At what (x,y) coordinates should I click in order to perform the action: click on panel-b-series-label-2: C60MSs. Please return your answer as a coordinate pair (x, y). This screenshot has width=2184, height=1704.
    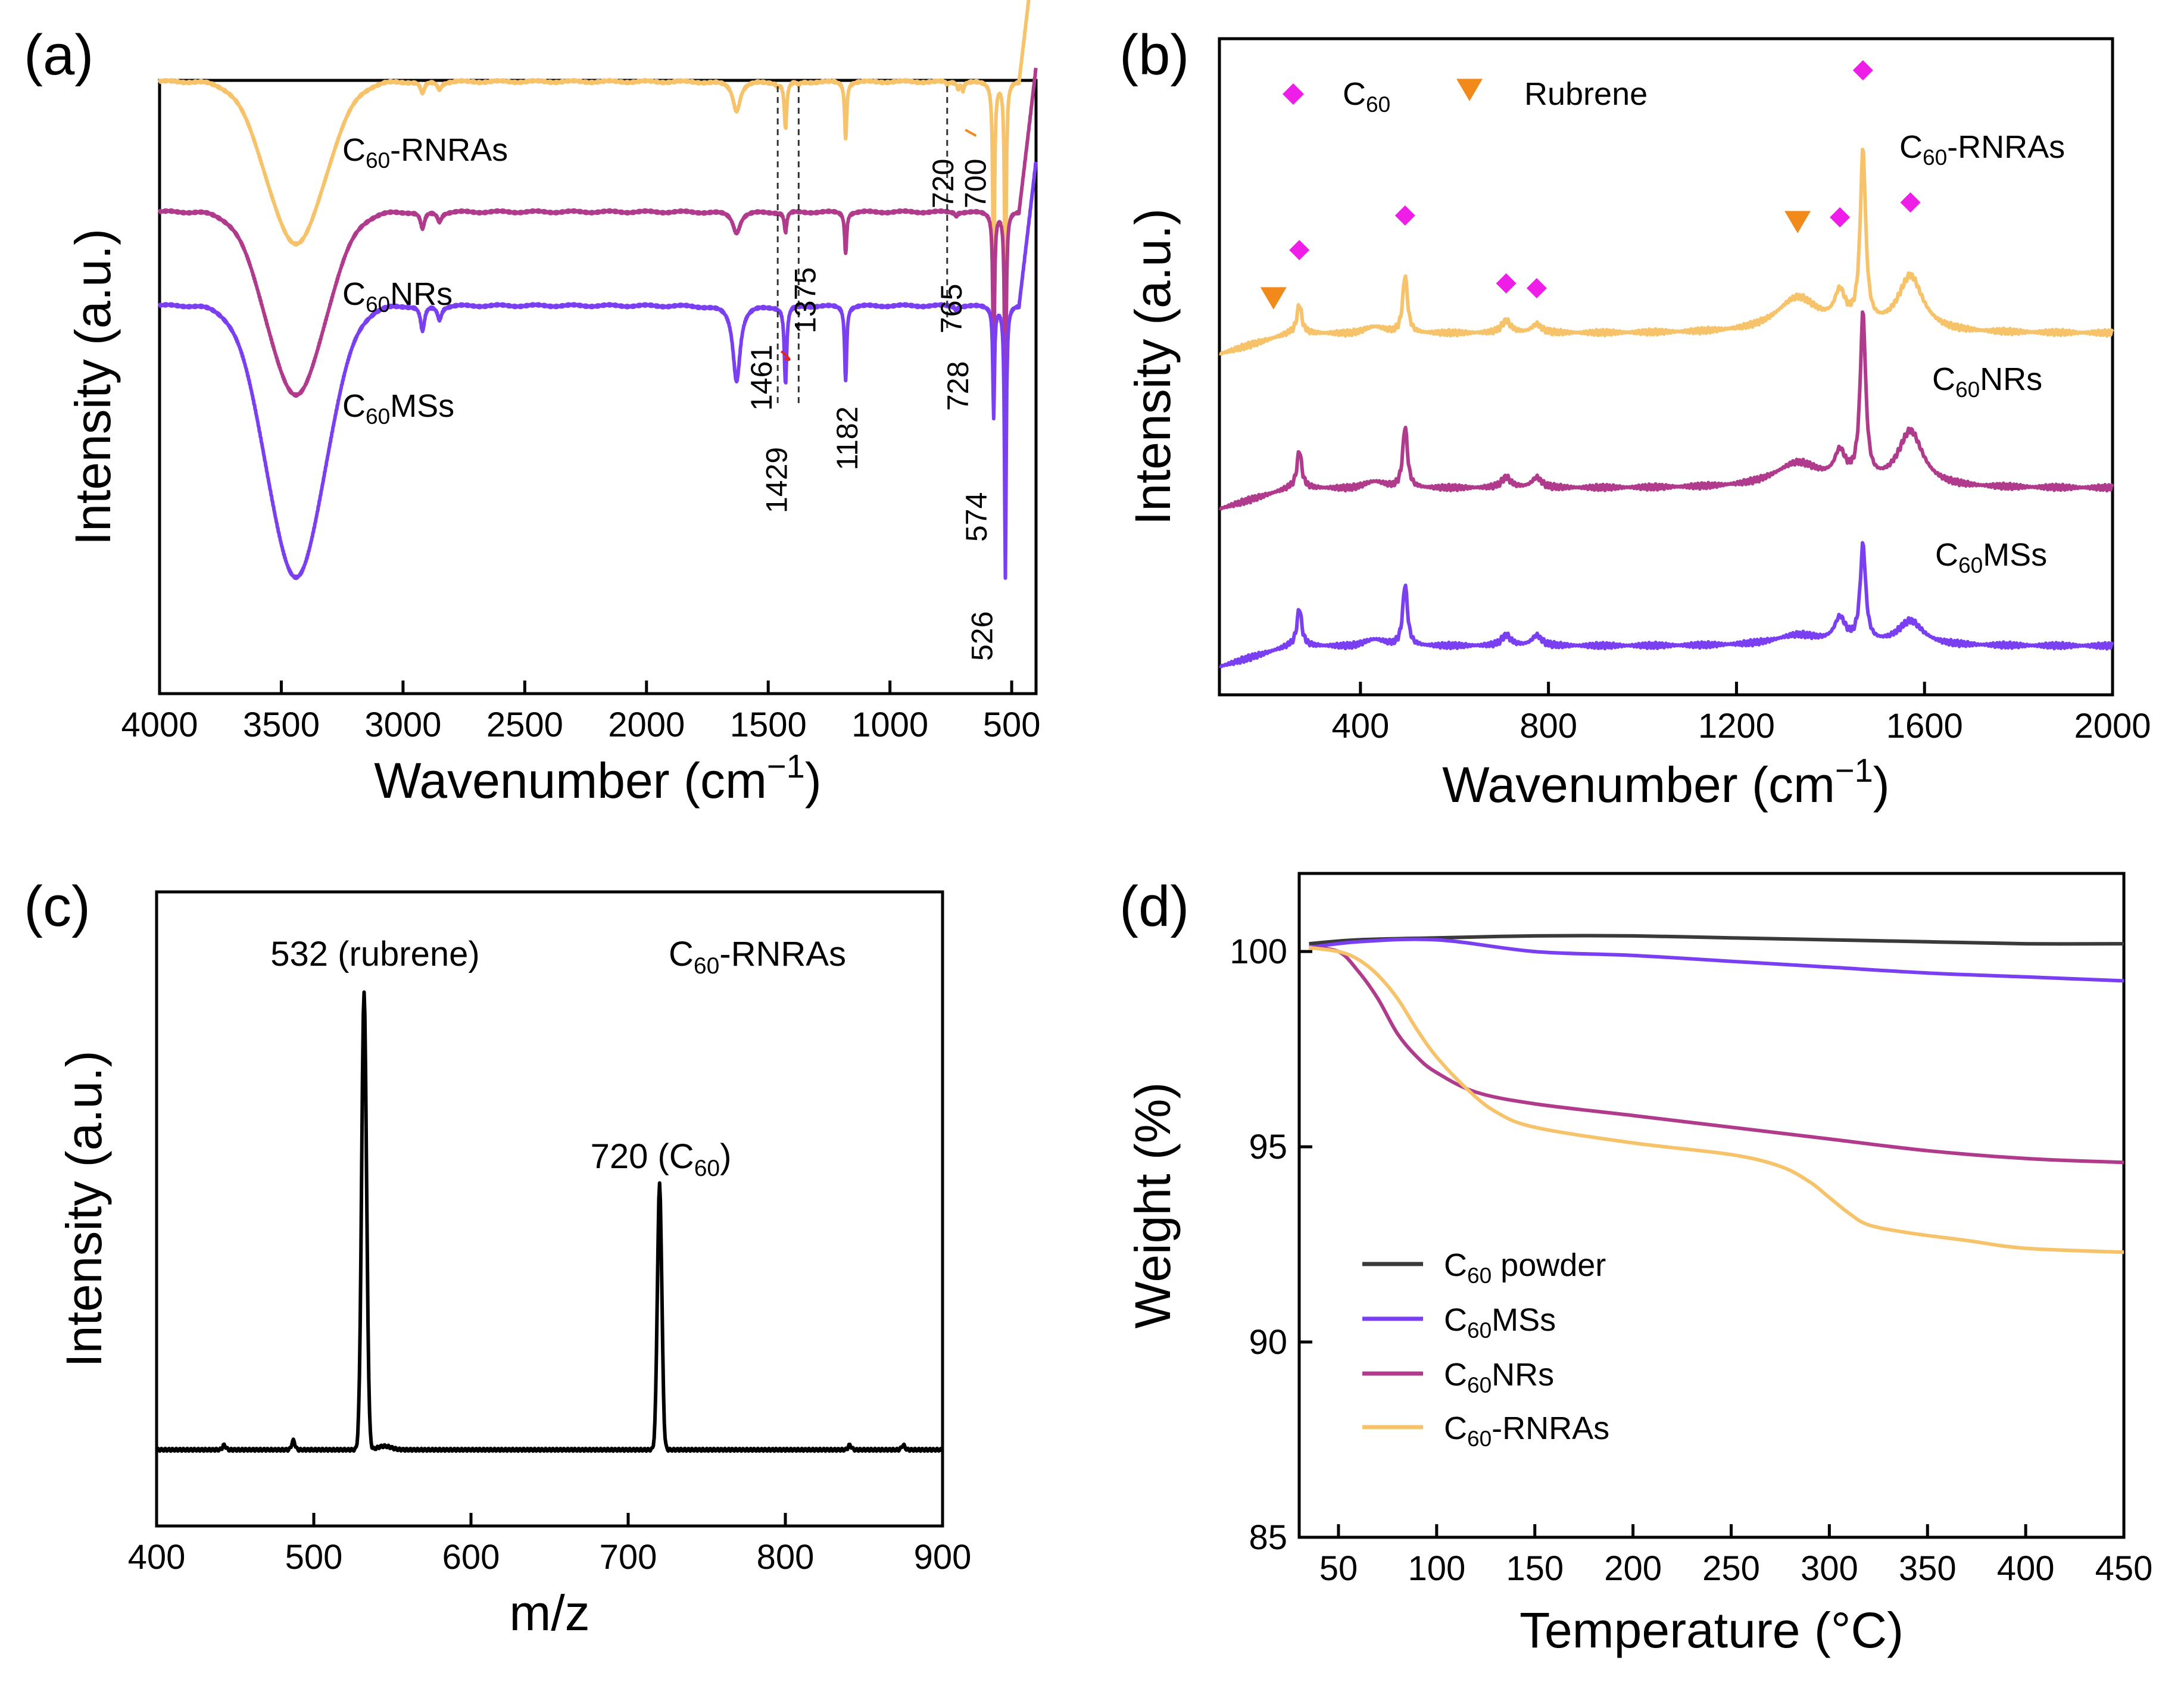
    Looking at the image, I should click on (1991, 558).